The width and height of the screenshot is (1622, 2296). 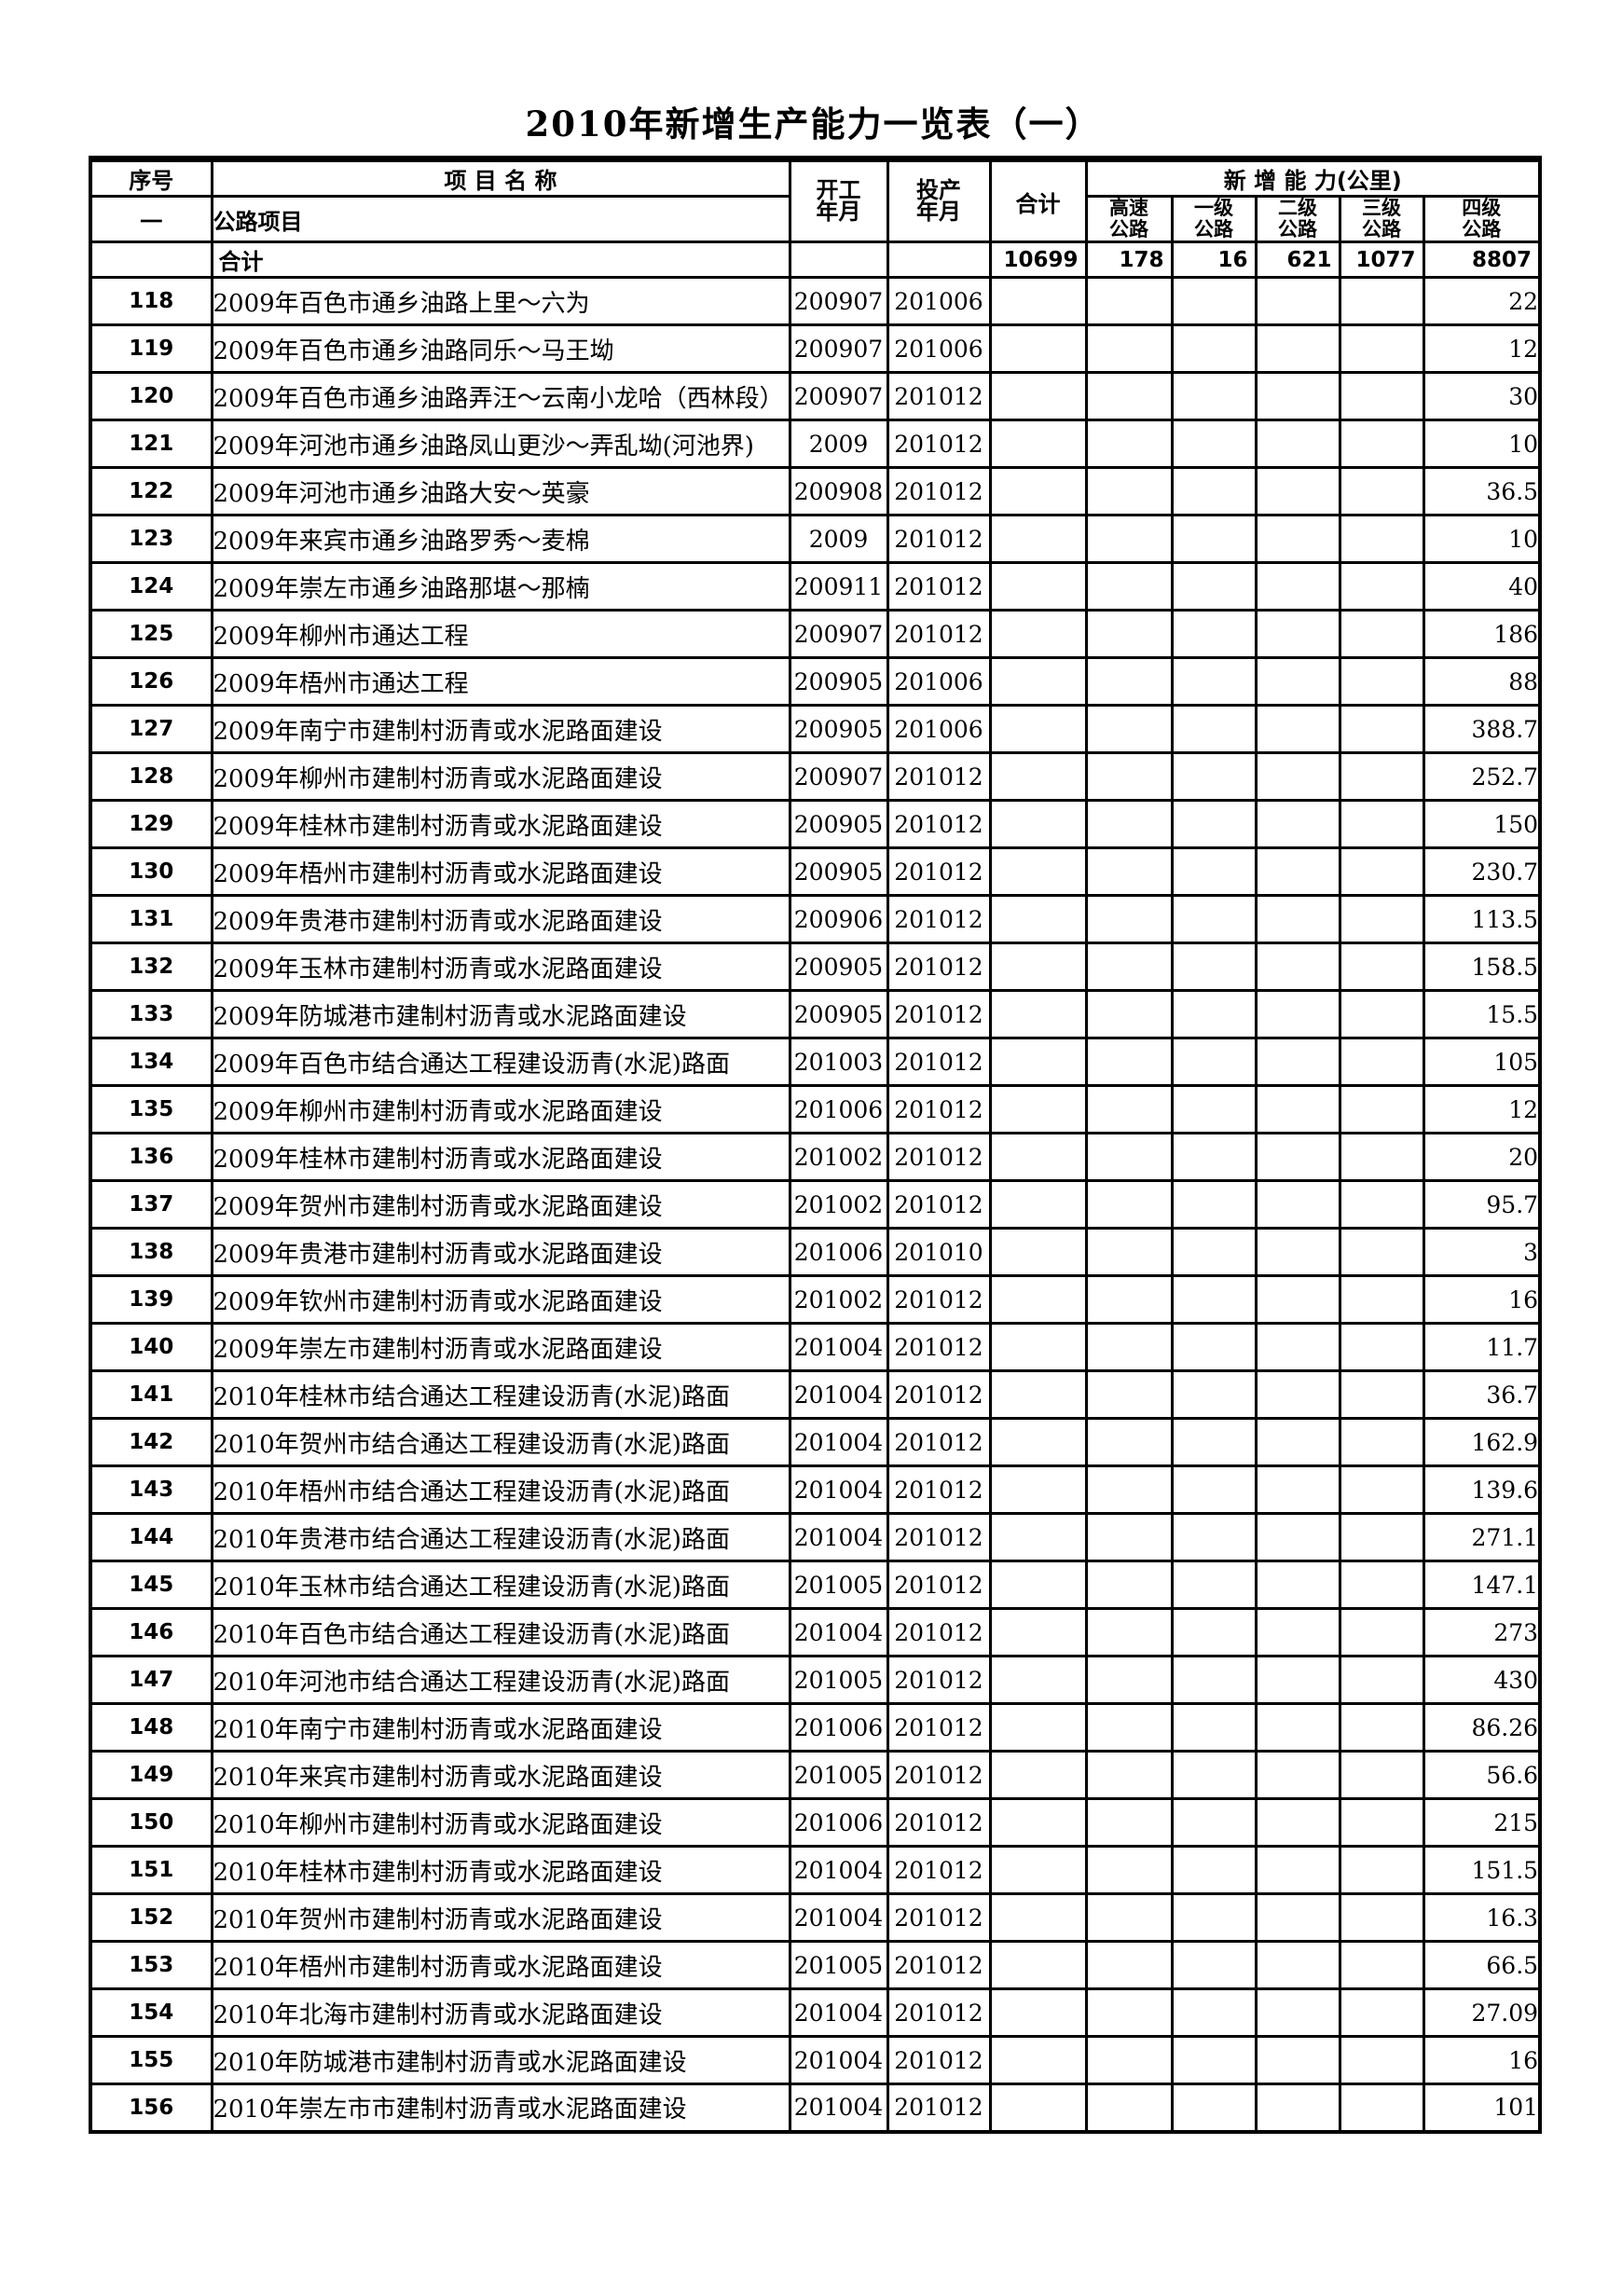 I want to click on header-production-date: 投产 年月, so click(x=939, y=200).